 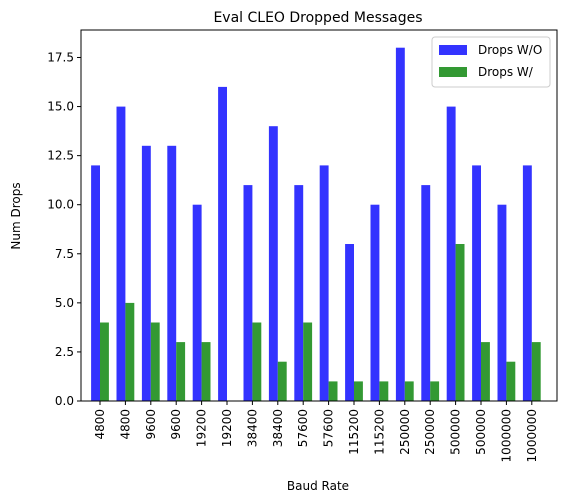 What do you see at coordinates (506, 72) in the screenshot?
I see `legend-label-with: Drops W/` at bounding box center [506, 72].